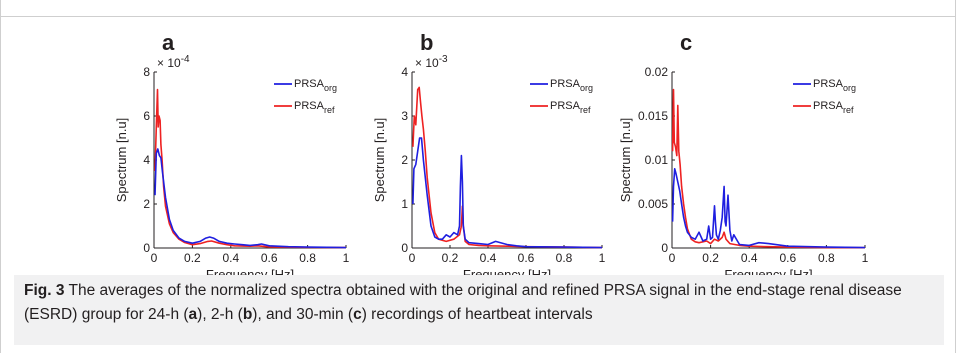 The width and height of the screenshot is (956, 353). Describe the element at coordinates (426, 42) in the screenshot. I see `panel-label: b` at that location.